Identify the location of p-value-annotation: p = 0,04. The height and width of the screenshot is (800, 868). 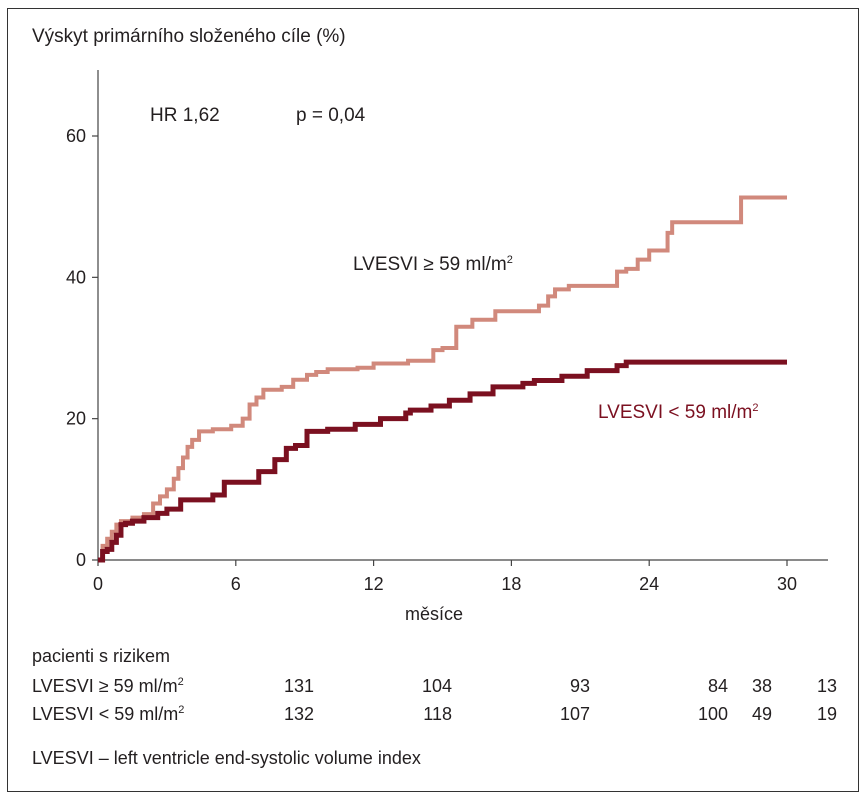
(331, 115).